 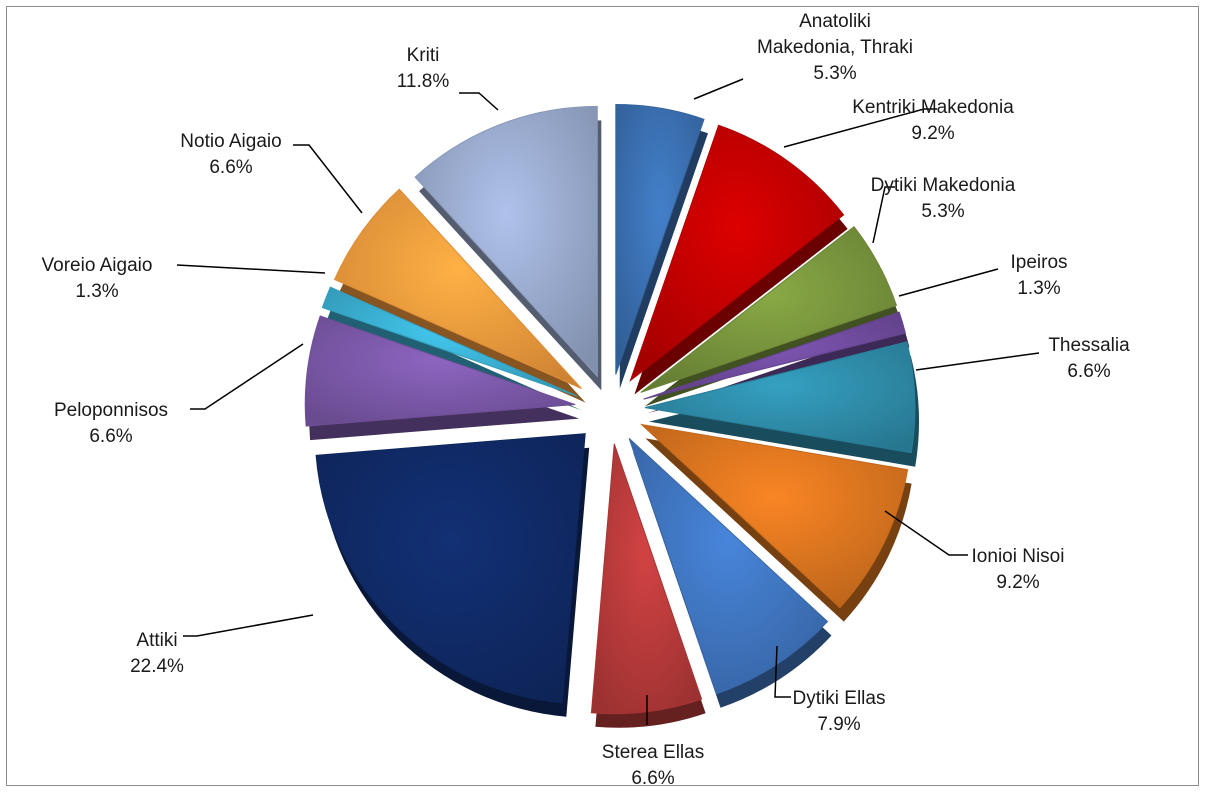 What do you see at coordinates (97, 278) in the screenshot?
I see `slice-label: Voreio Aigaio 1.3%` at bounding box center [97, 278].